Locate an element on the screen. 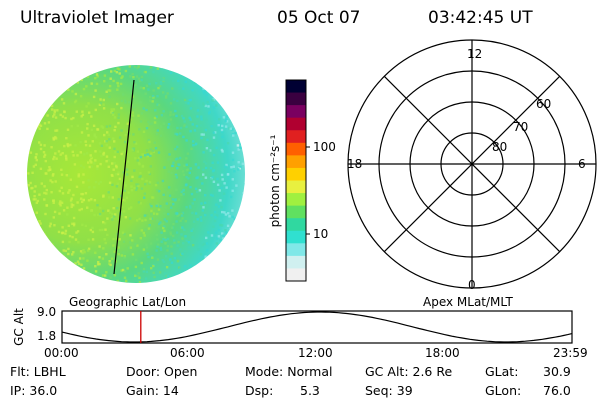 Image resolution: width=600 pixels, height=400 pixels. orbit-x-tick: 06:00 is located at coordinates (187, 353).